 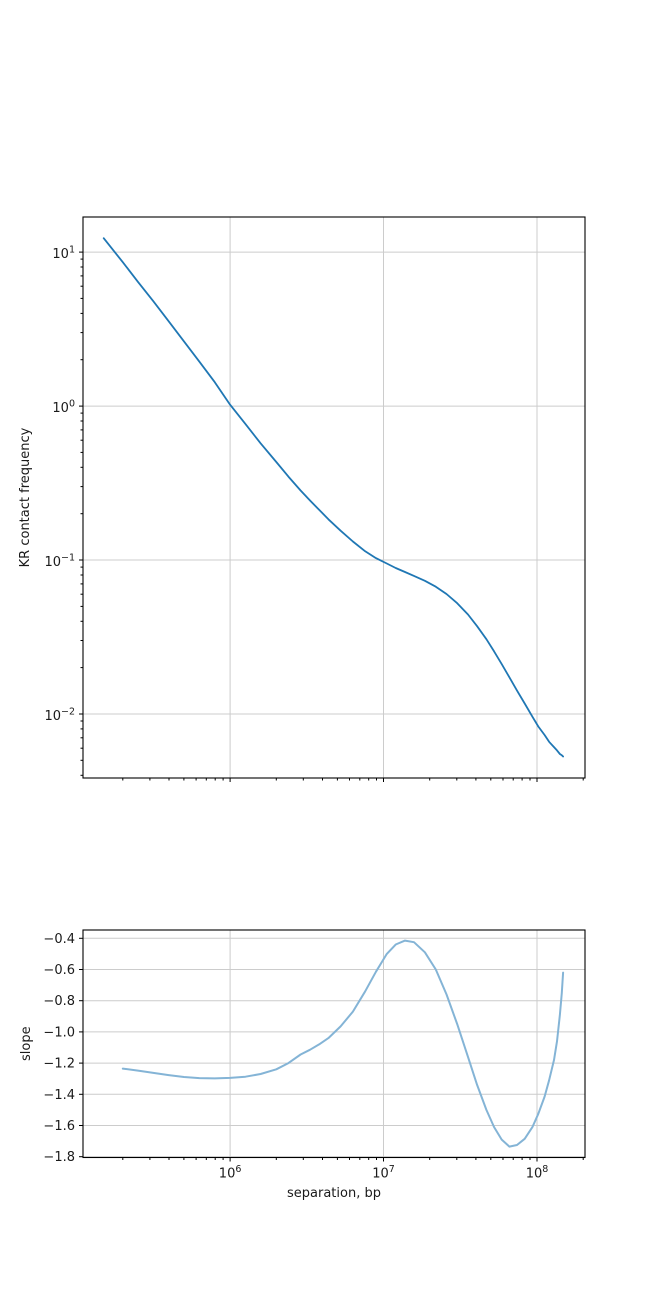 I want to click on y-tick-label: −1.2, so click(x=59, y=1064).